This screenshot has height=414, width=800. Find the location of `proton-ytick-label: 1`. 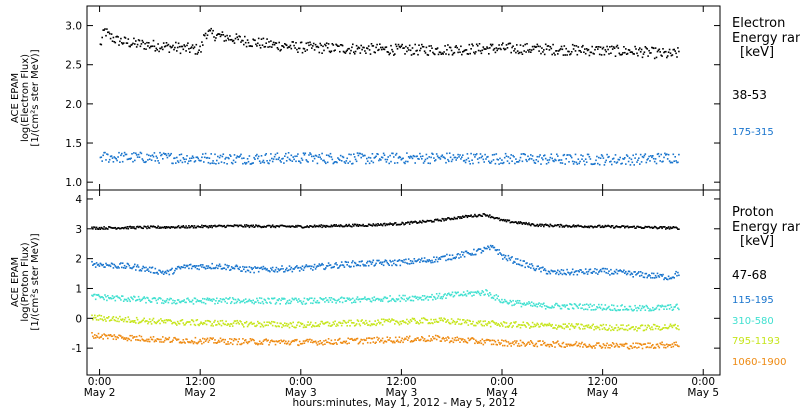

proton-ytick-label: 1 is located at coordinates (78, 289).